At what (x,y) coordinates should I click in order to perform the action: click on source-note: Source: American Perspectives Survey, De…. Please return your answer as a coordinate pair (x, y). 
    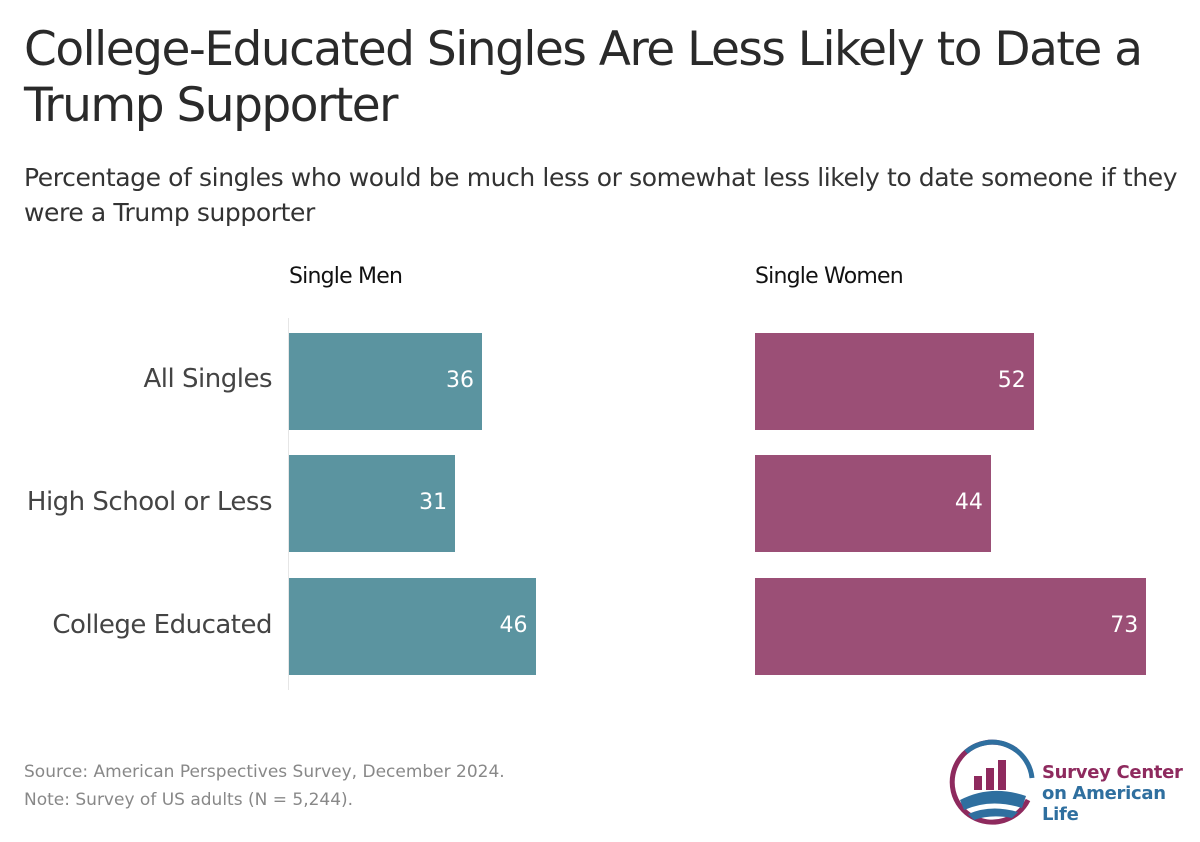
    Looking at the image, I should click on (264, 772).